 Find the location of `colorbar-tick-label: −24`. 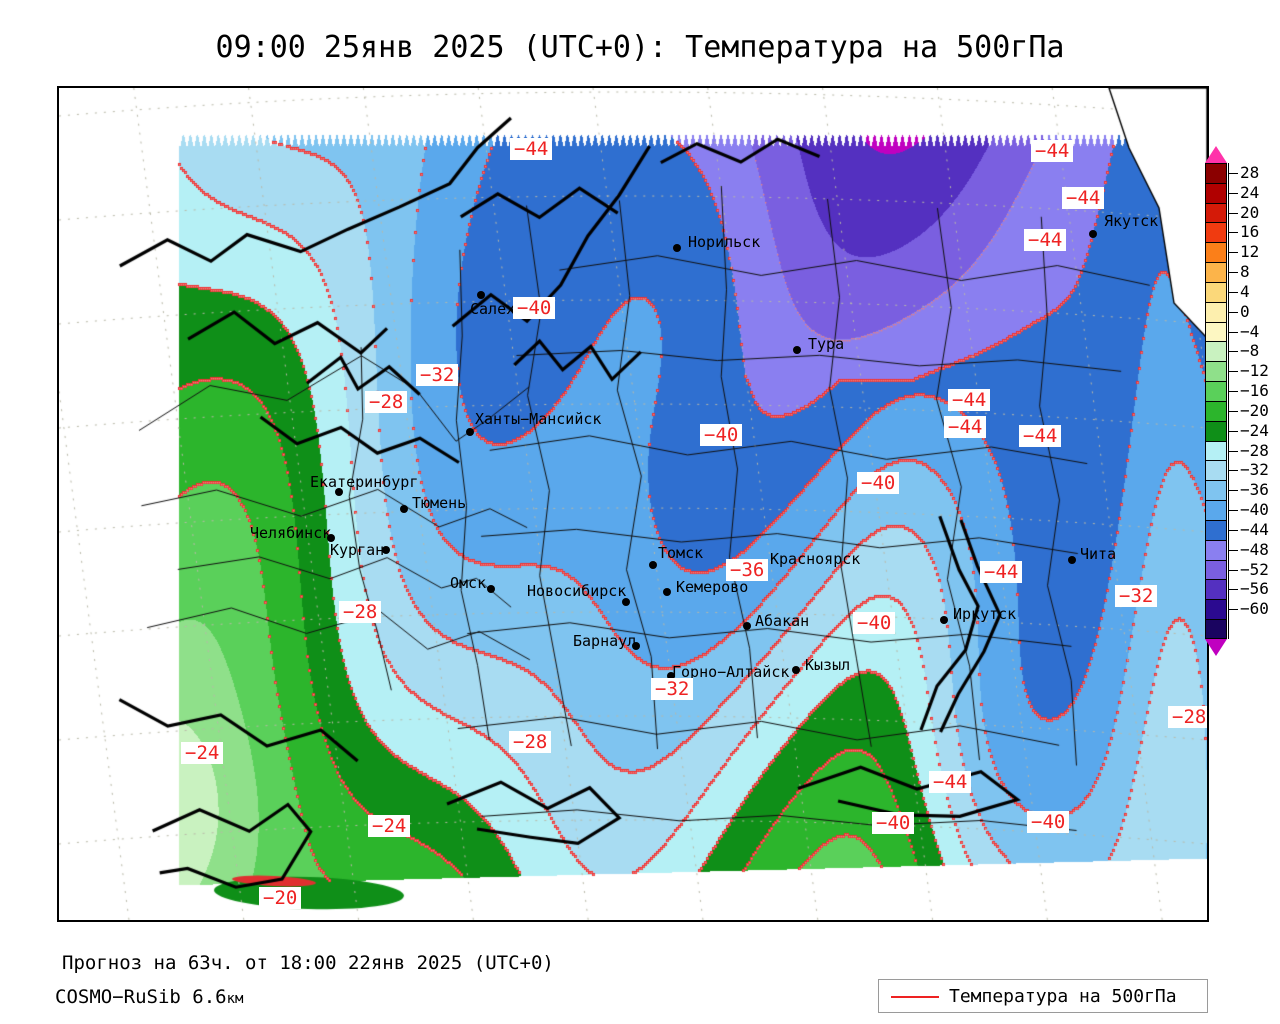

colorbar-tick-label: −24 is located at coordinates (1254, 430).